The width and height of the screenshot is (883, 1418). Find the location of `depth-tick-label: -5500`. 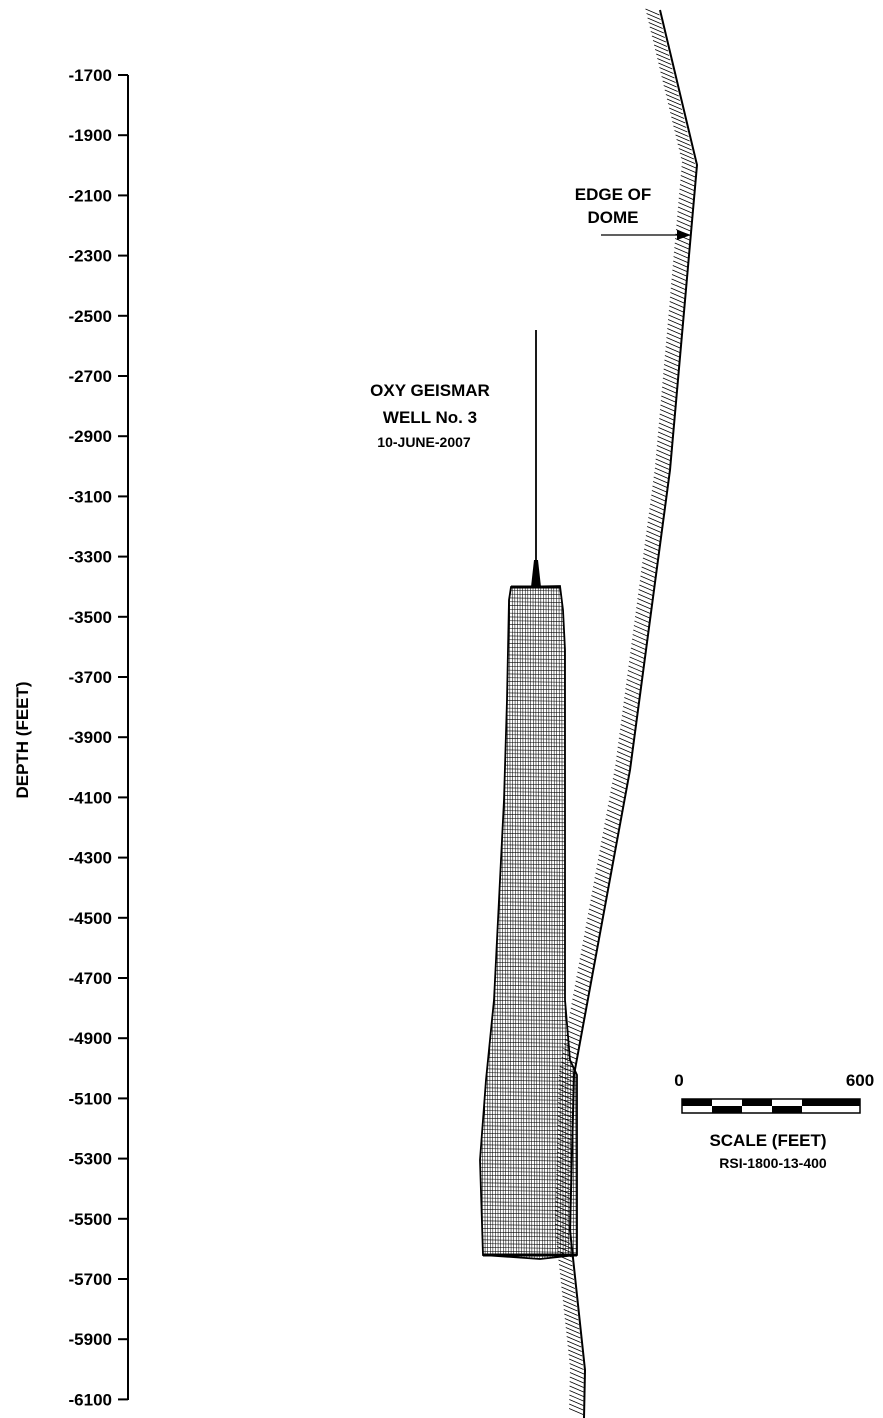

depth-tick-label: -5500 is located at coordinates (90, 1219).